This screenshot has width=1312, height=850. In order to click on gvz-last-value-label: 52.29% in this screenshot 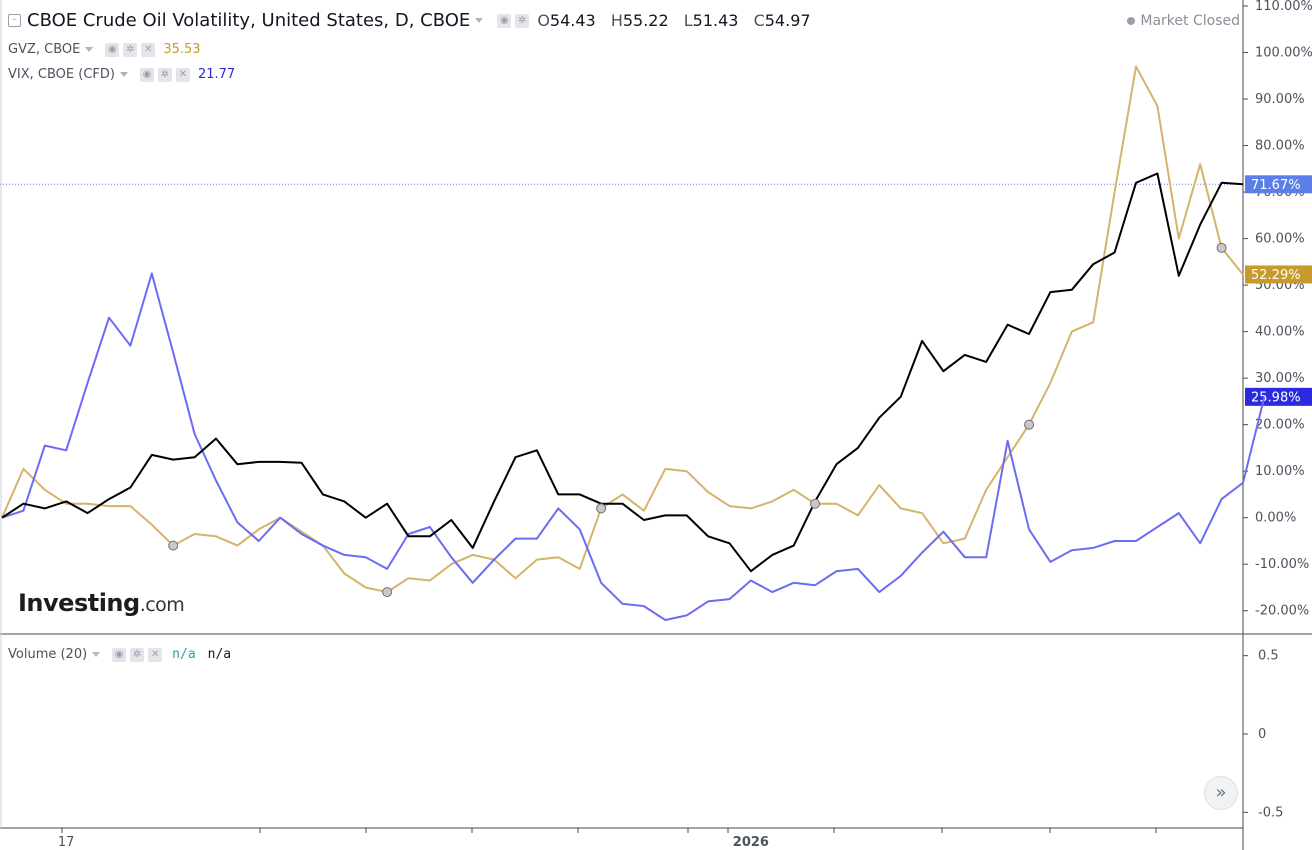, I will do `click(1276, 275)`.